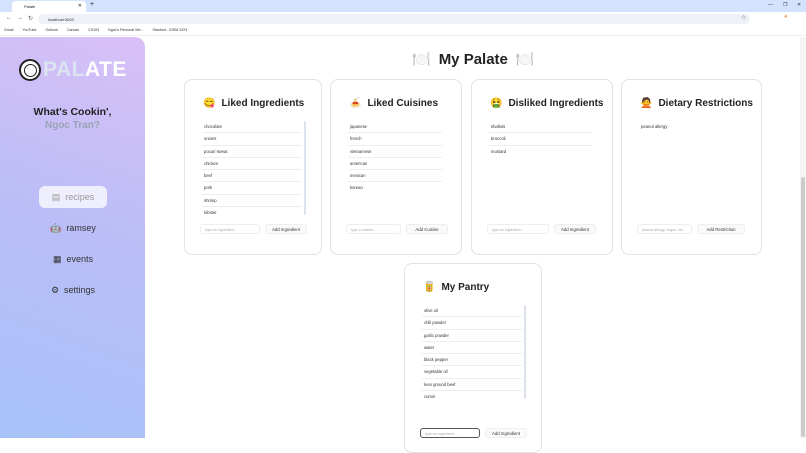 The width and height of the screenshot is (806, 453). I want to click on restore-icon: ❐, so click(785, 5).